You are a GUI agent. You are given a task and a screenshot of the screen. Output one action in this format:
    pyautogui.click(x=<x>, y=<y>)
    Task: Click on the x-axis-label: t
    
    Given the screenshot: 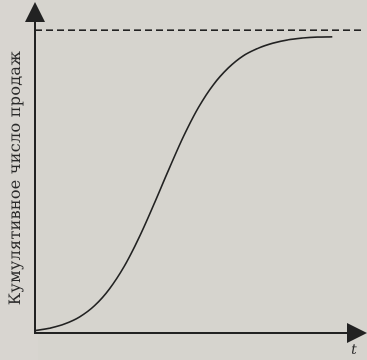 What is the action you would take?
    pyautogui.click(x=354, y=350)
    